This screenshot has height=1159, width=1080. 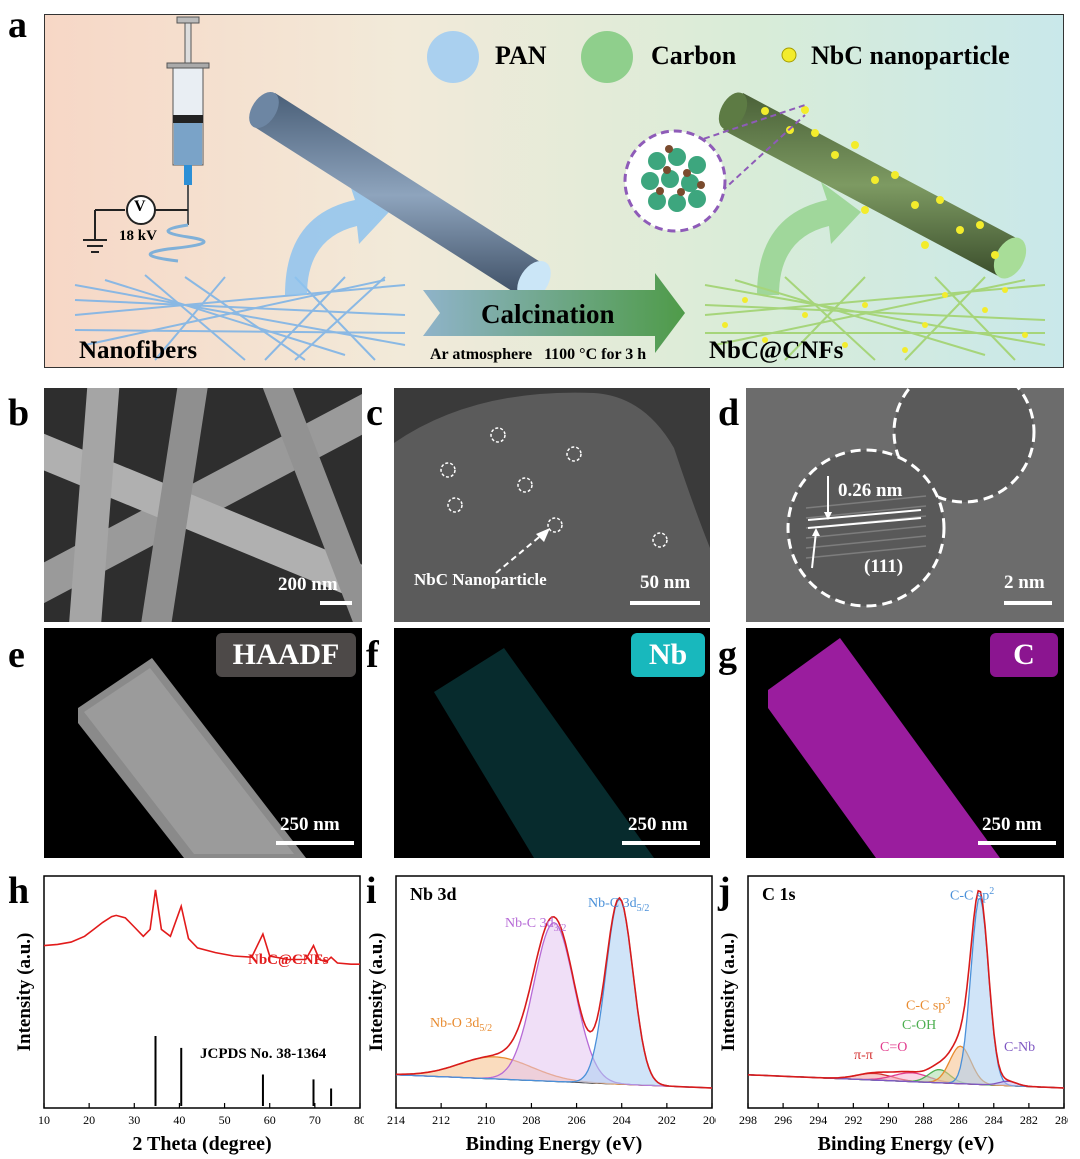 What do you see at coordinates (315, 843) in the screenshot?
I see `scale-bar-e` at bounding box center [315, 843].